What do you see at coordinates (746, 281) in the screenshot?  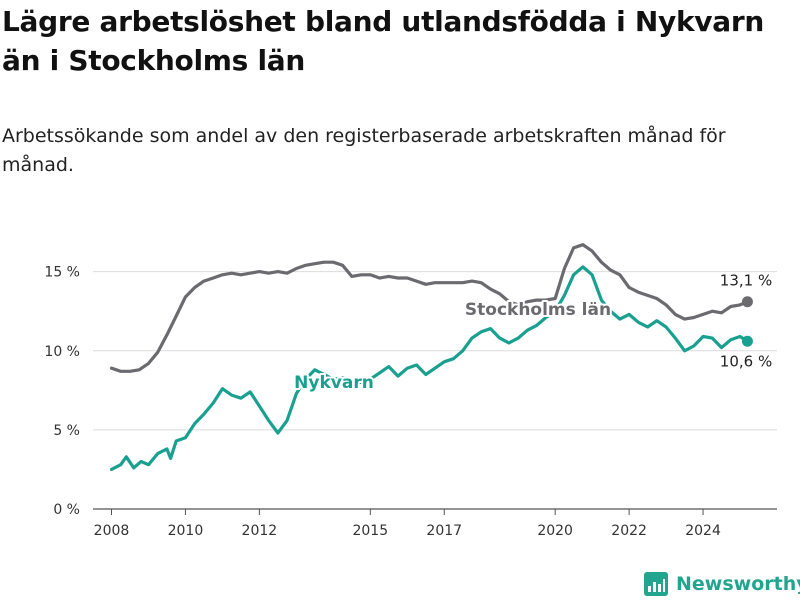 I see `series-end-label: 13,1 %` at bounding box center [746, 281].